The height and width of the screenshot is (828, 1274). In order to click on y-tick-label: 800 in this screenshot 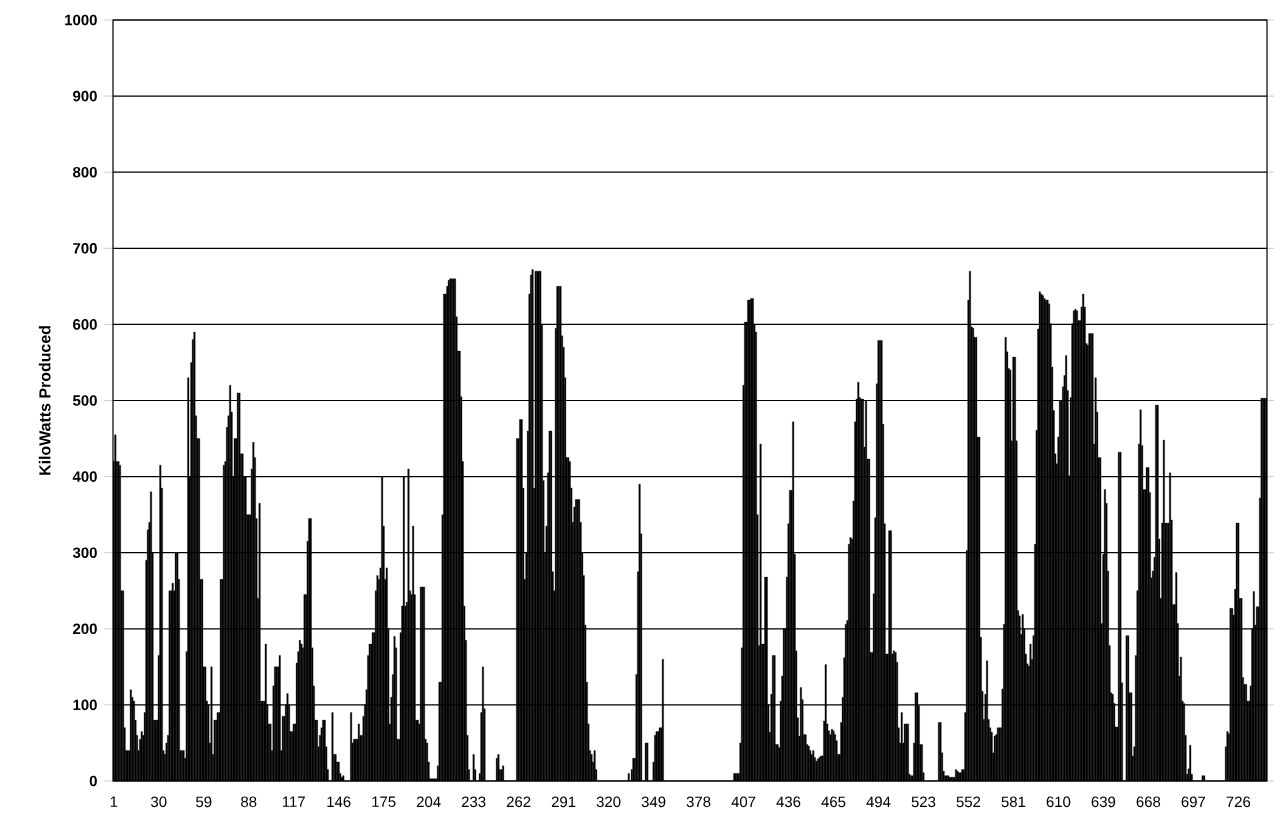, I will do `click(84, 172)`.